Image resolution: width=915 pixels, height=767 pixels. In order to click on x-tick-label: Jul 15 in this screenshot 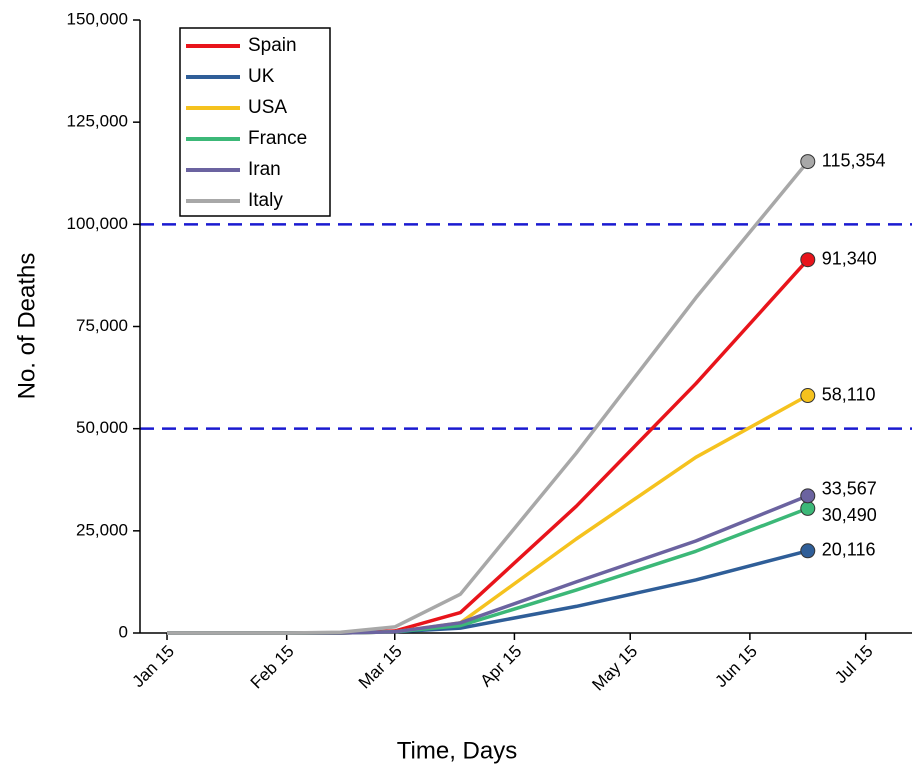, I will do `click(854, 665)`.